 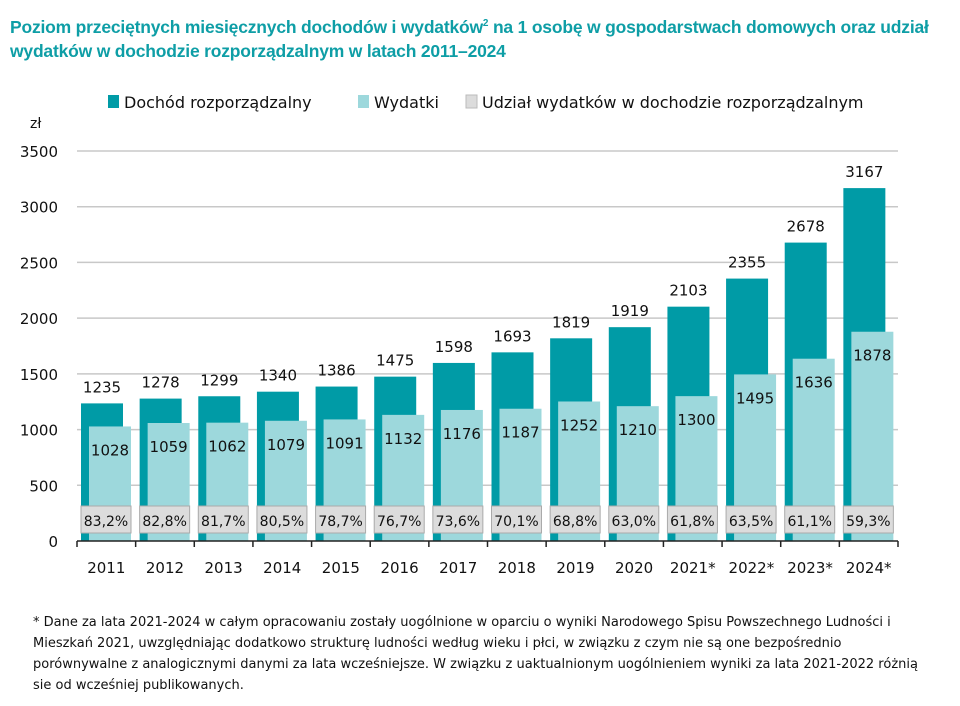 What do you see at coordinates (110, 450) in the screenshot?
I see `expenses-value-label: 1028` at bounding box center [110, 450].